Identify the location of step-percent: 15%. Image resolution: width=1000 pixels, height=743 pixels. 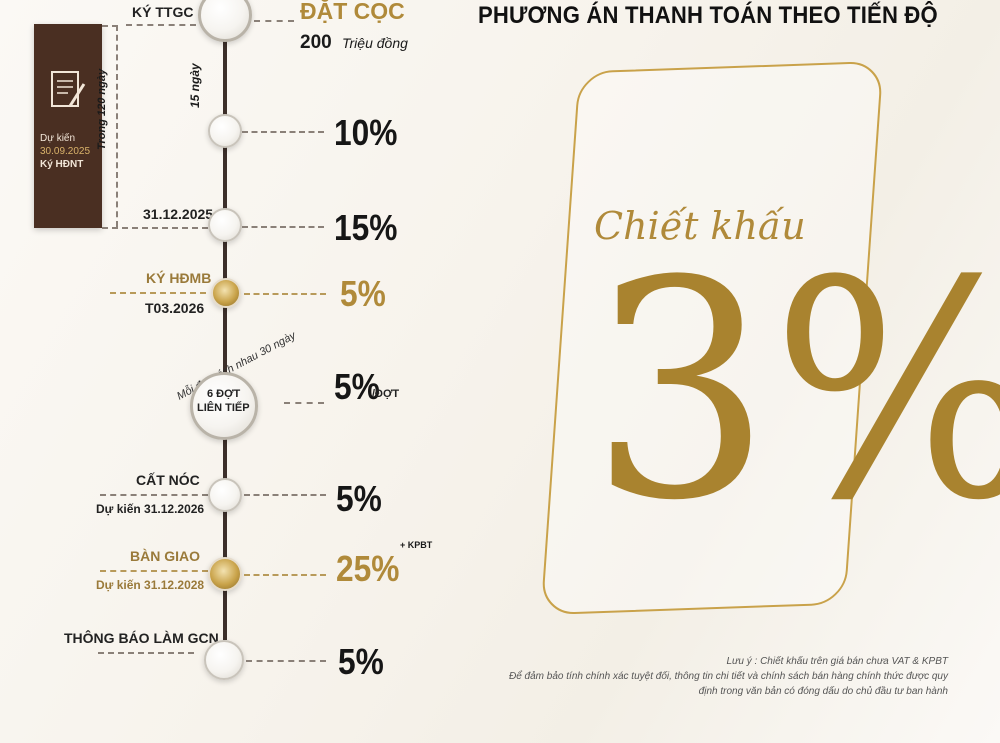
(366, 227).